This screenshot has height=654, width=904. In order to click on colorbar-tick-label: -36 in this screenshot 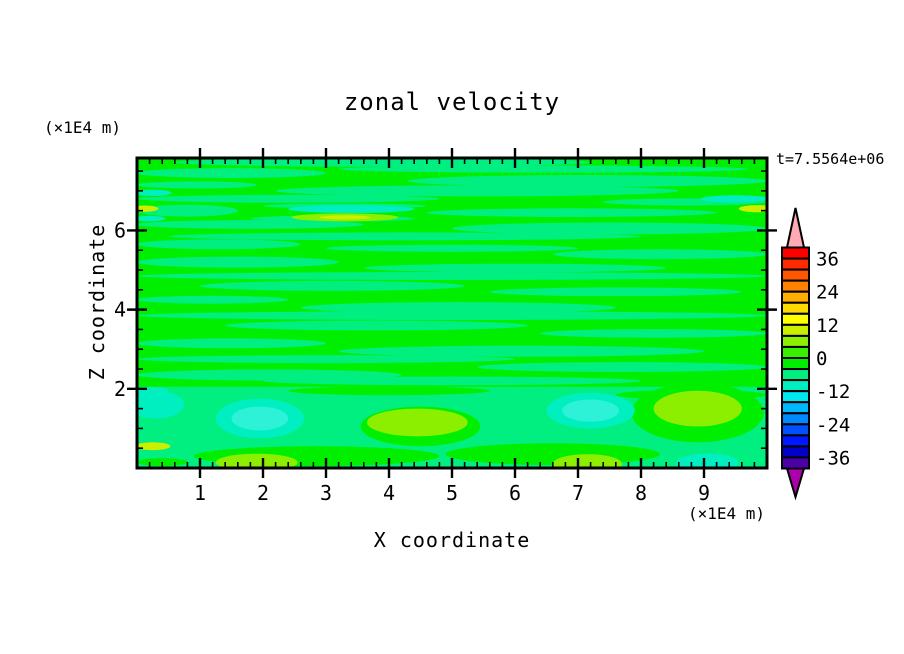, I will do `click(833, 458)`.